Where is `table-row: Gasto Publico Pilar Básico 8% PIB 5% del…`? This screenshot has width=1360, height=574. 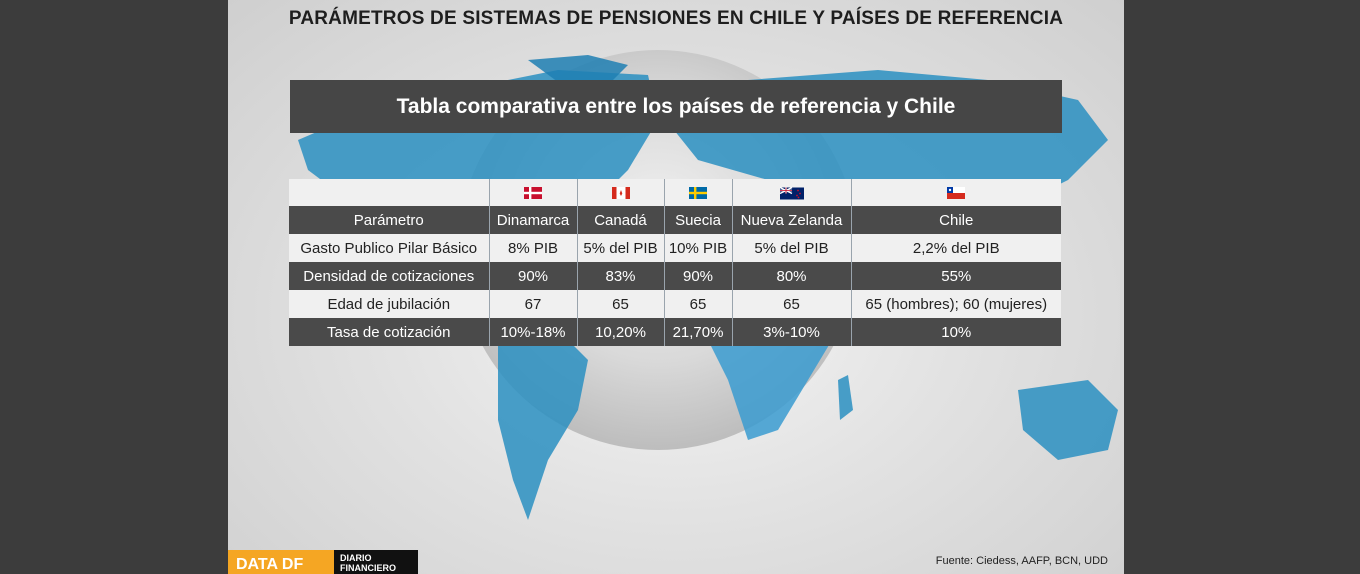 table-row: Gasto Publico Pilar Básico 8% PIB 5% del… is located at coordinates (675, 248).